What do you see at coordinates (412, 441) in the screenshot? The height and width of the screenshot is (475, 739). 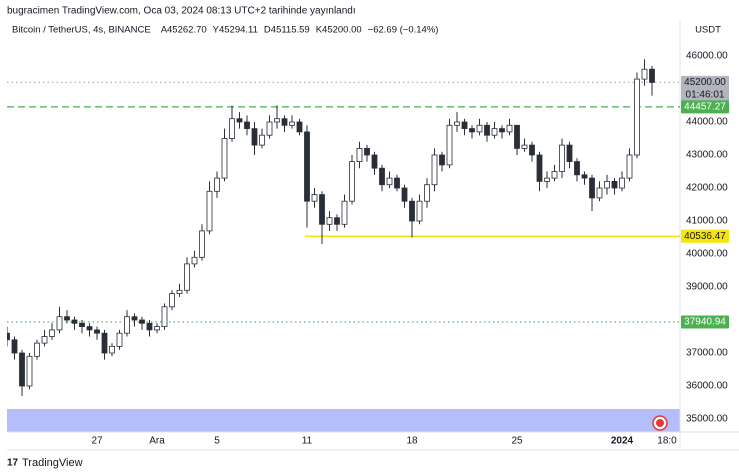 I see `x-tick-label: 18` at bounding box center [412, 441].